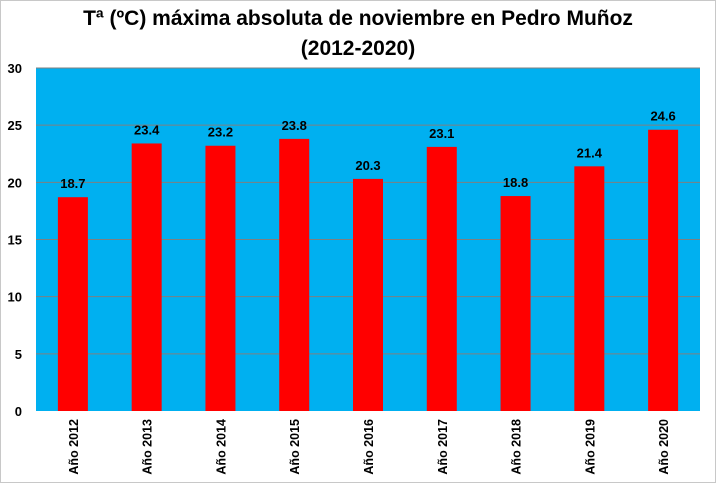  I want to click on data-label: 24.6, so click(662, 116).